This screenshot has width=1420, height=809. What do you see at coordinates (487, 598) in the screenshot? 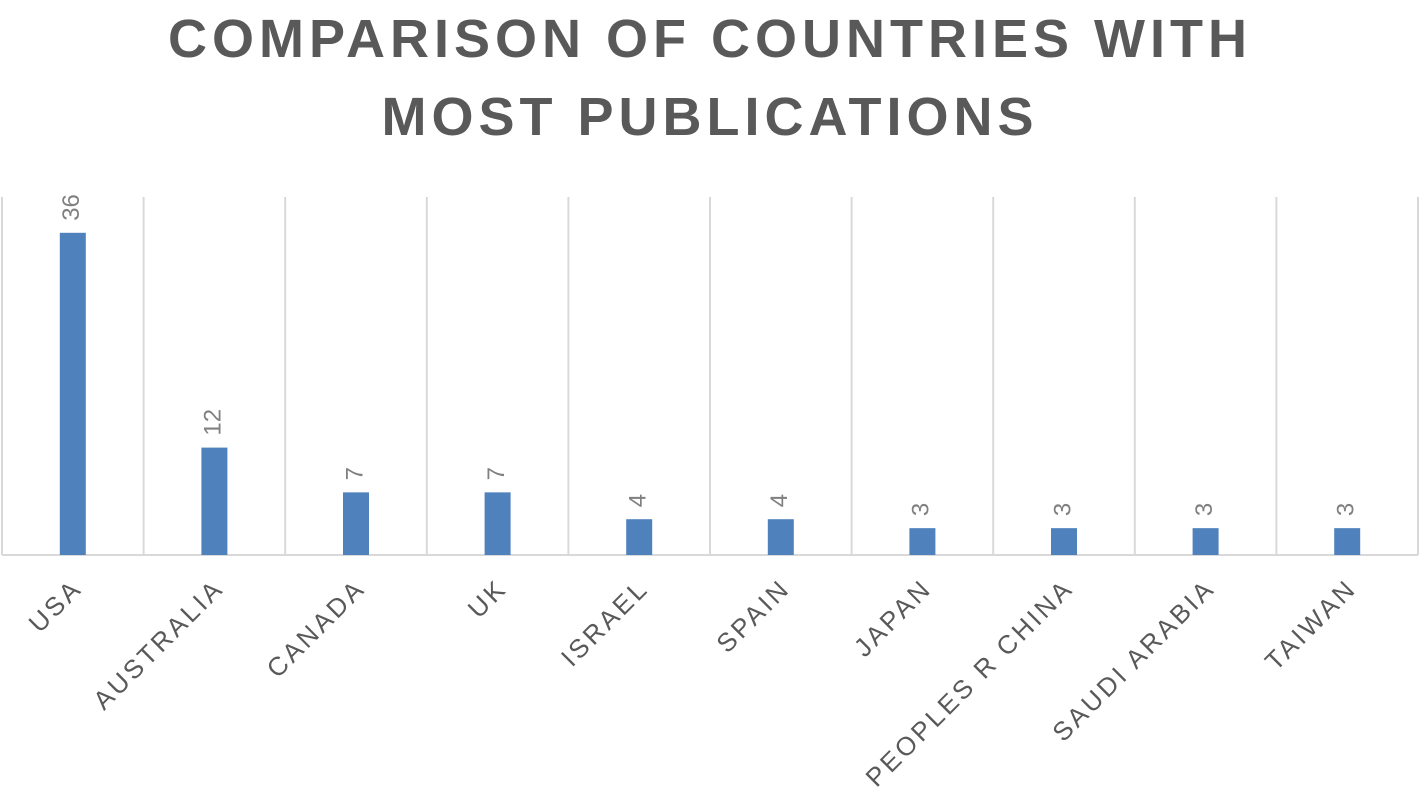
I see `x-tick-label: UK` at bounding box center [487, 598].